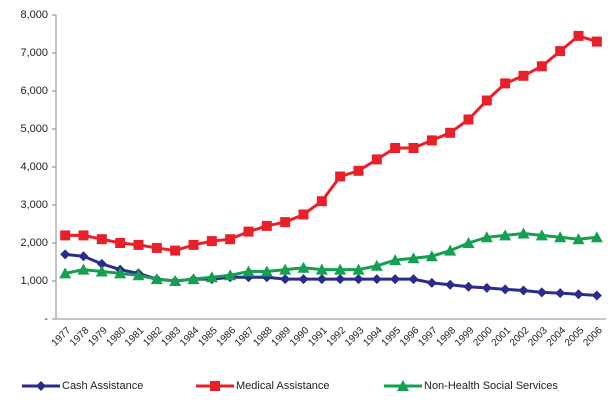  I want to click on x-tick-label: 1994, so click(373, 337).